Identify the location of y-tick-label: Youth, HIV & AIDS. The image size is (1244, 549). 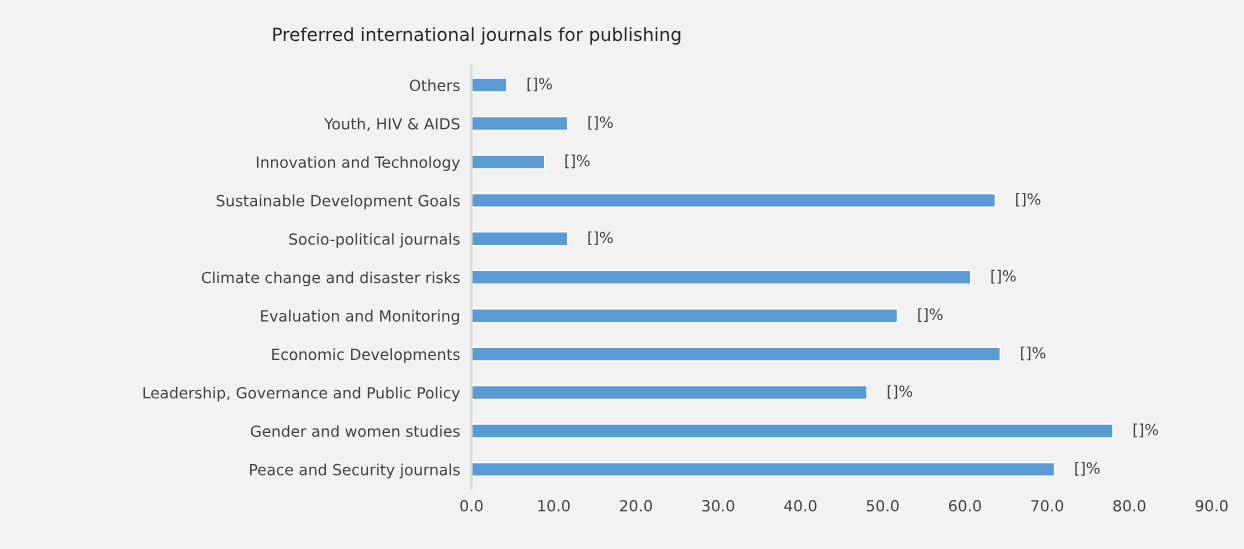
(392, 124).